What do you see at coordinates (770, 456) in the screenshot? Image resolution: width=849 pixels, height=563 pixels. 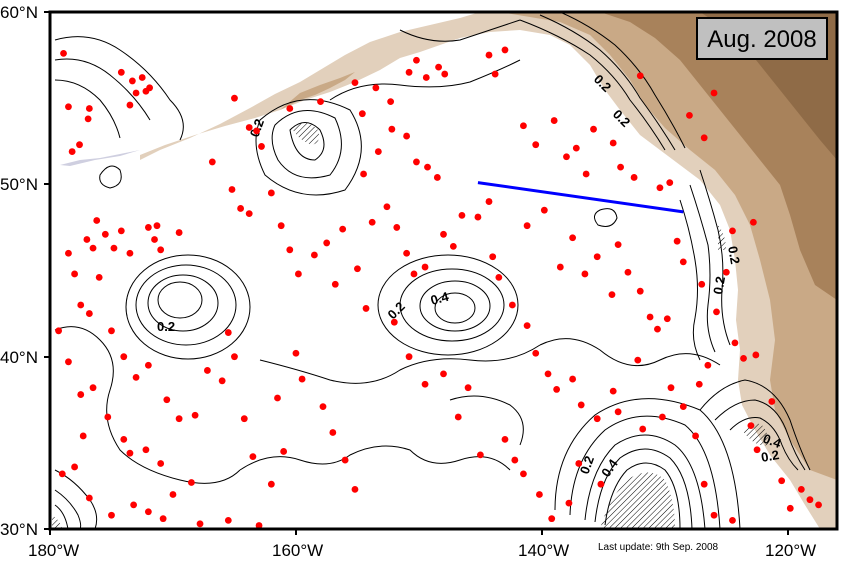 I see `contour-label: 0.2` at bounding box center [770, 456].